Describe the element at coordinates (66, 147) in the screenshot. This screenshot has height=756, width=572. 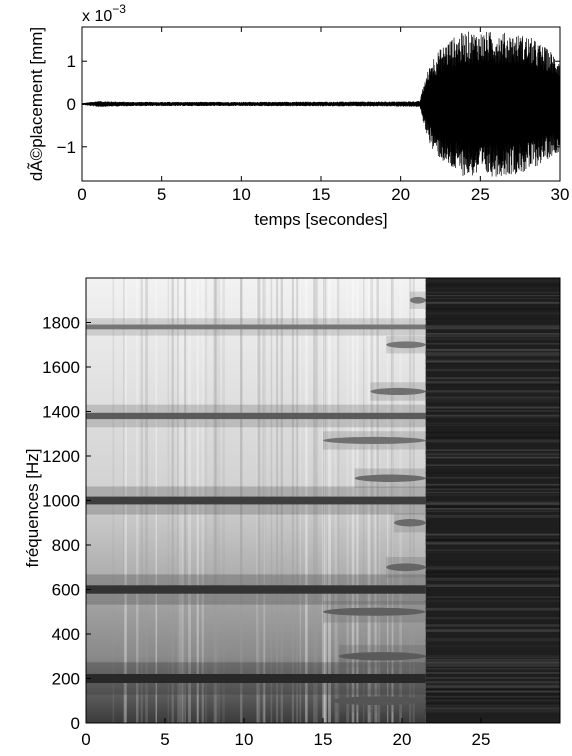
I see `displacement-y-tick-label: −1` at that location.